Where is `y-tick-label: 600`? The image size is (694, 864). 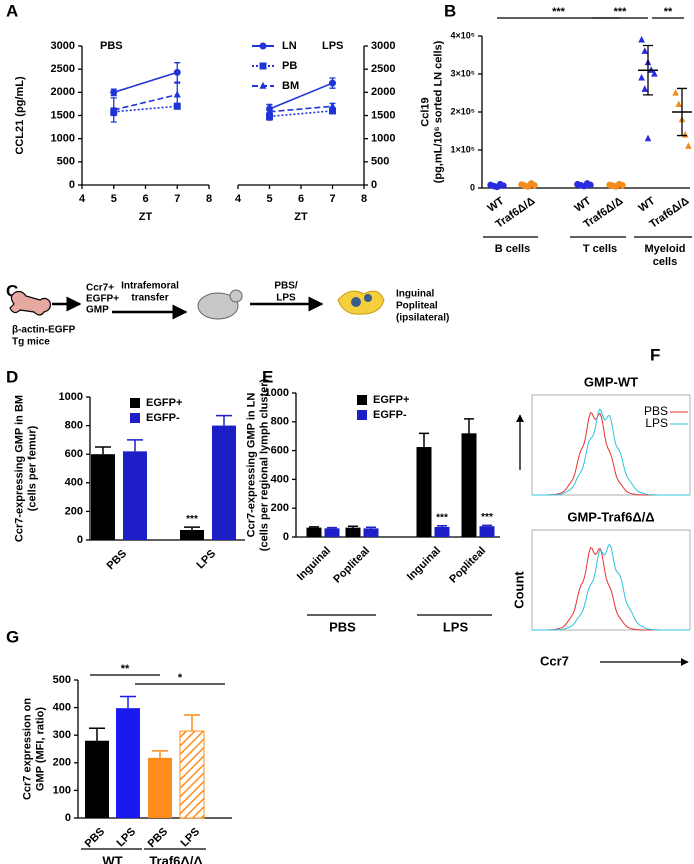 y-tick-label: 600 is located at coordinates (280, 451).